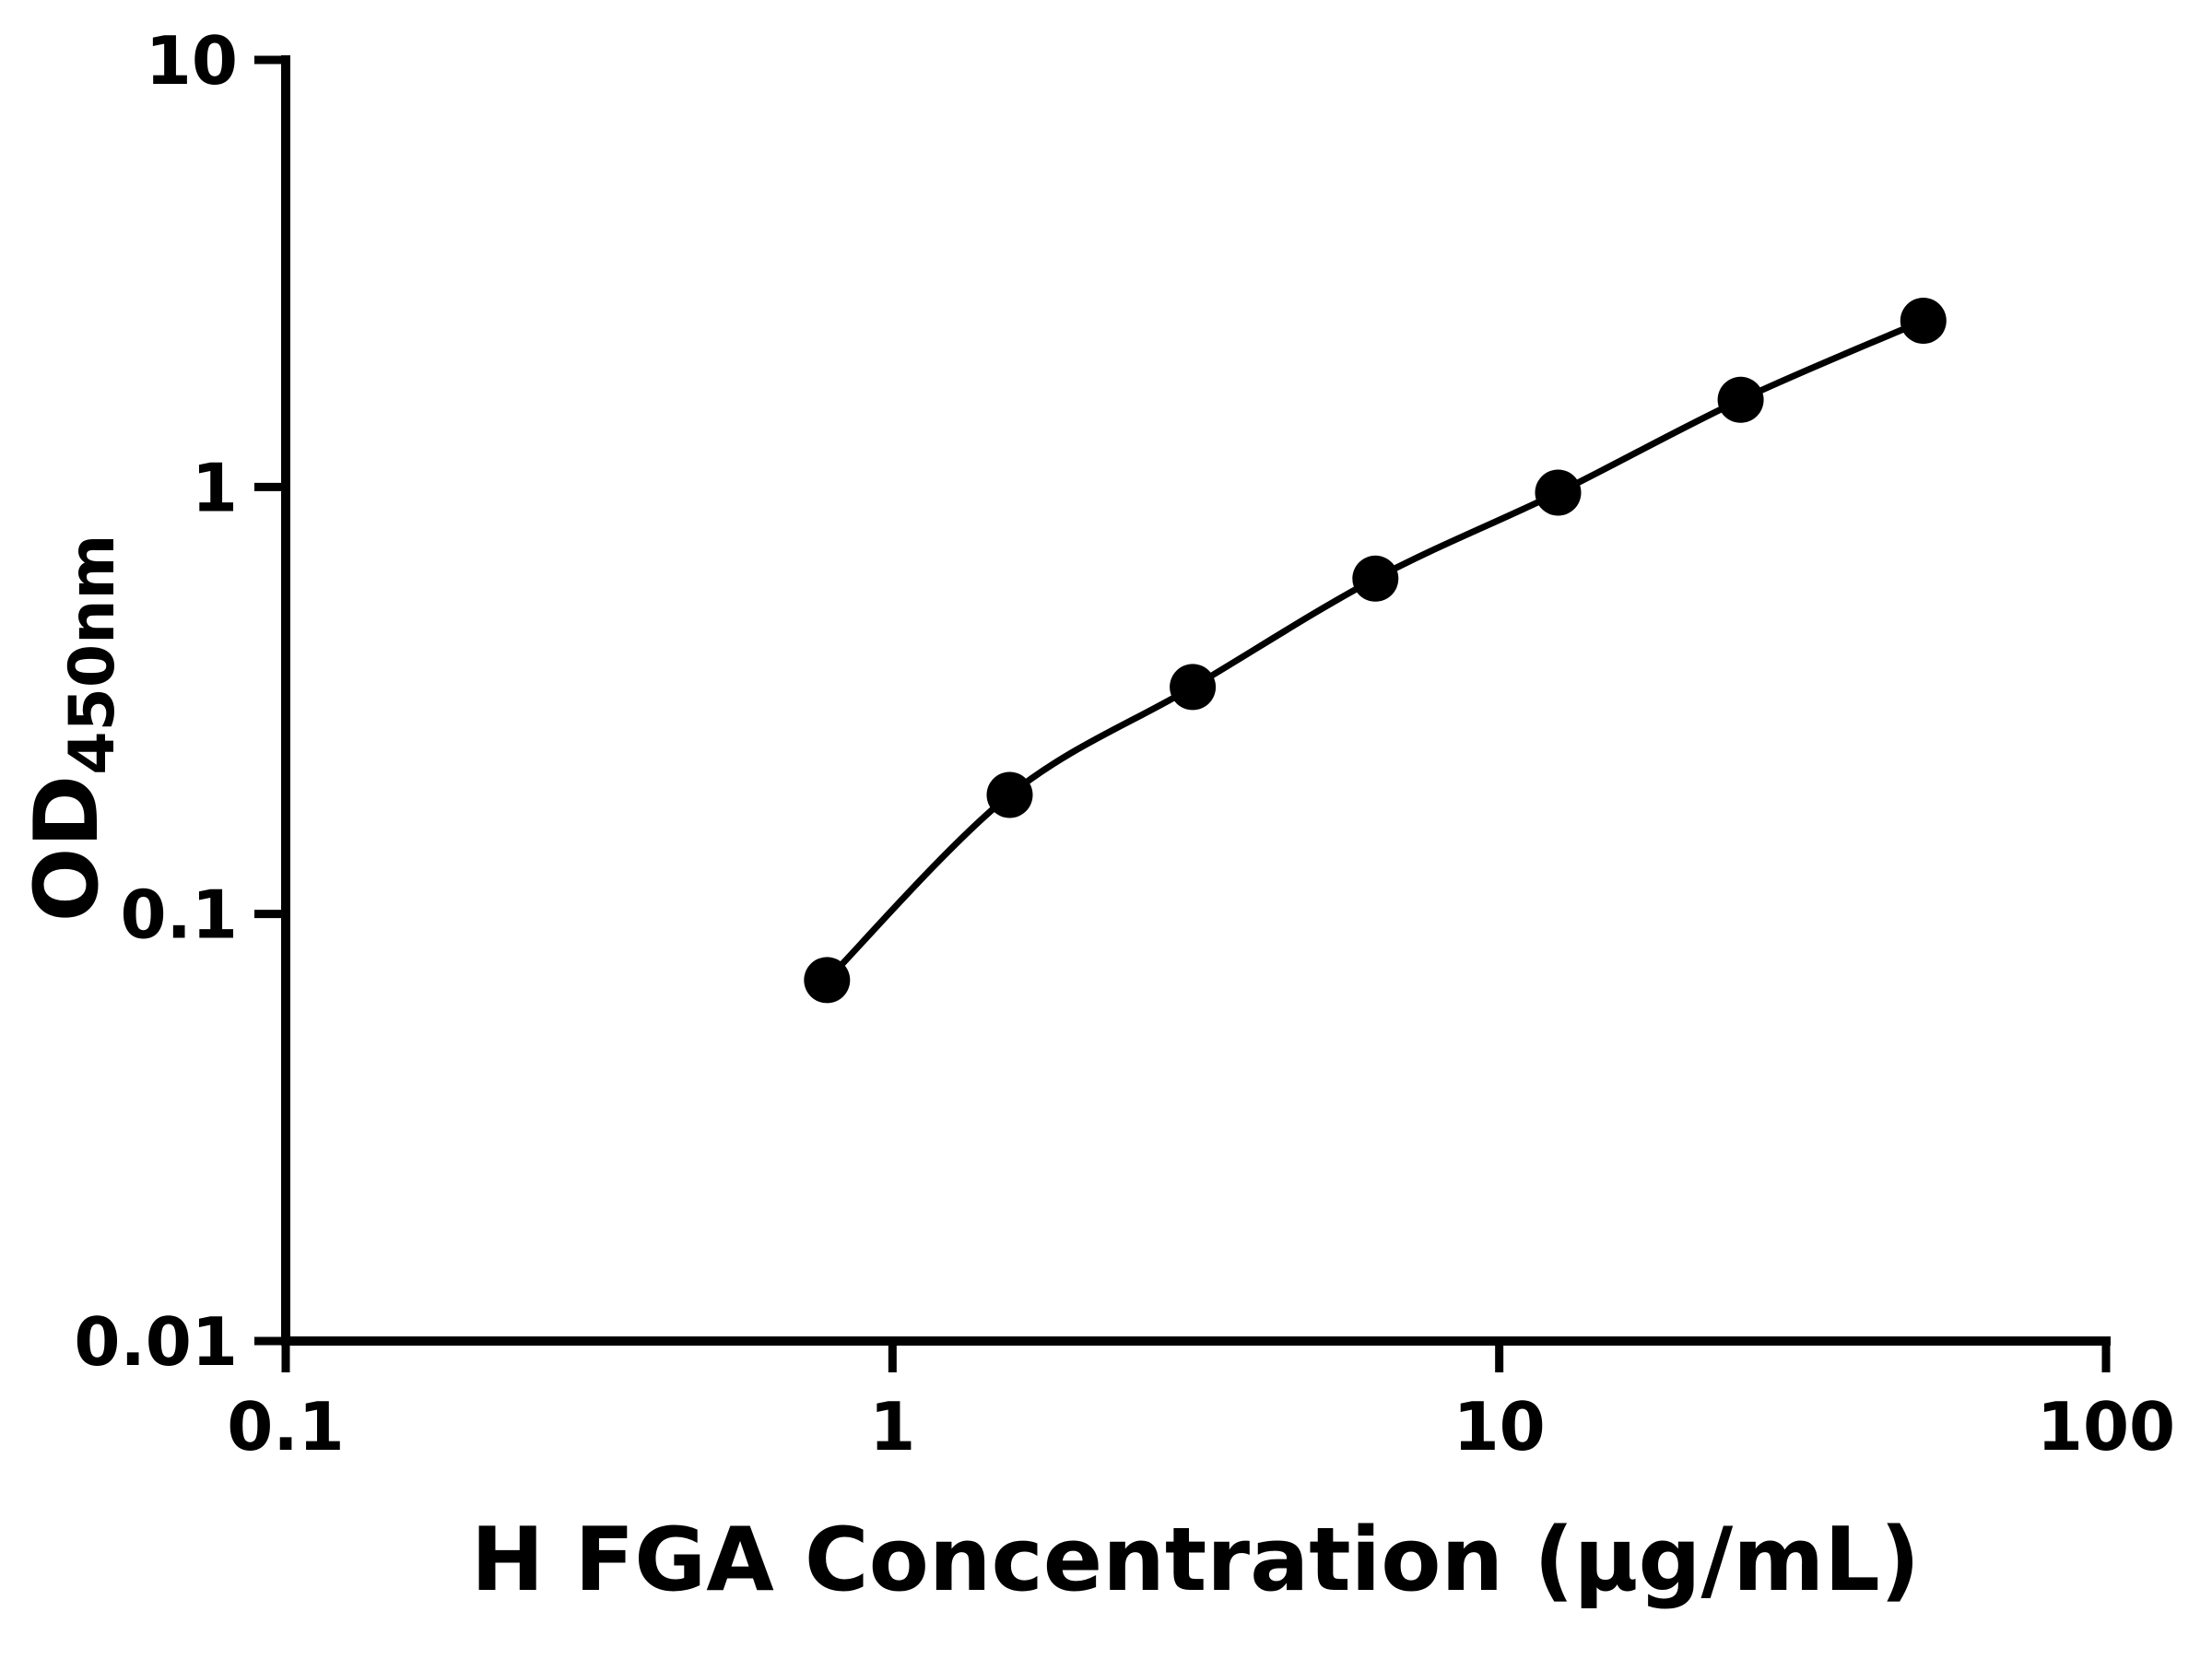 Image resolution: width=2212 pixels, height=1659 pixels. I want to click on y-axis-title: OD450nm, so click(73, 729).